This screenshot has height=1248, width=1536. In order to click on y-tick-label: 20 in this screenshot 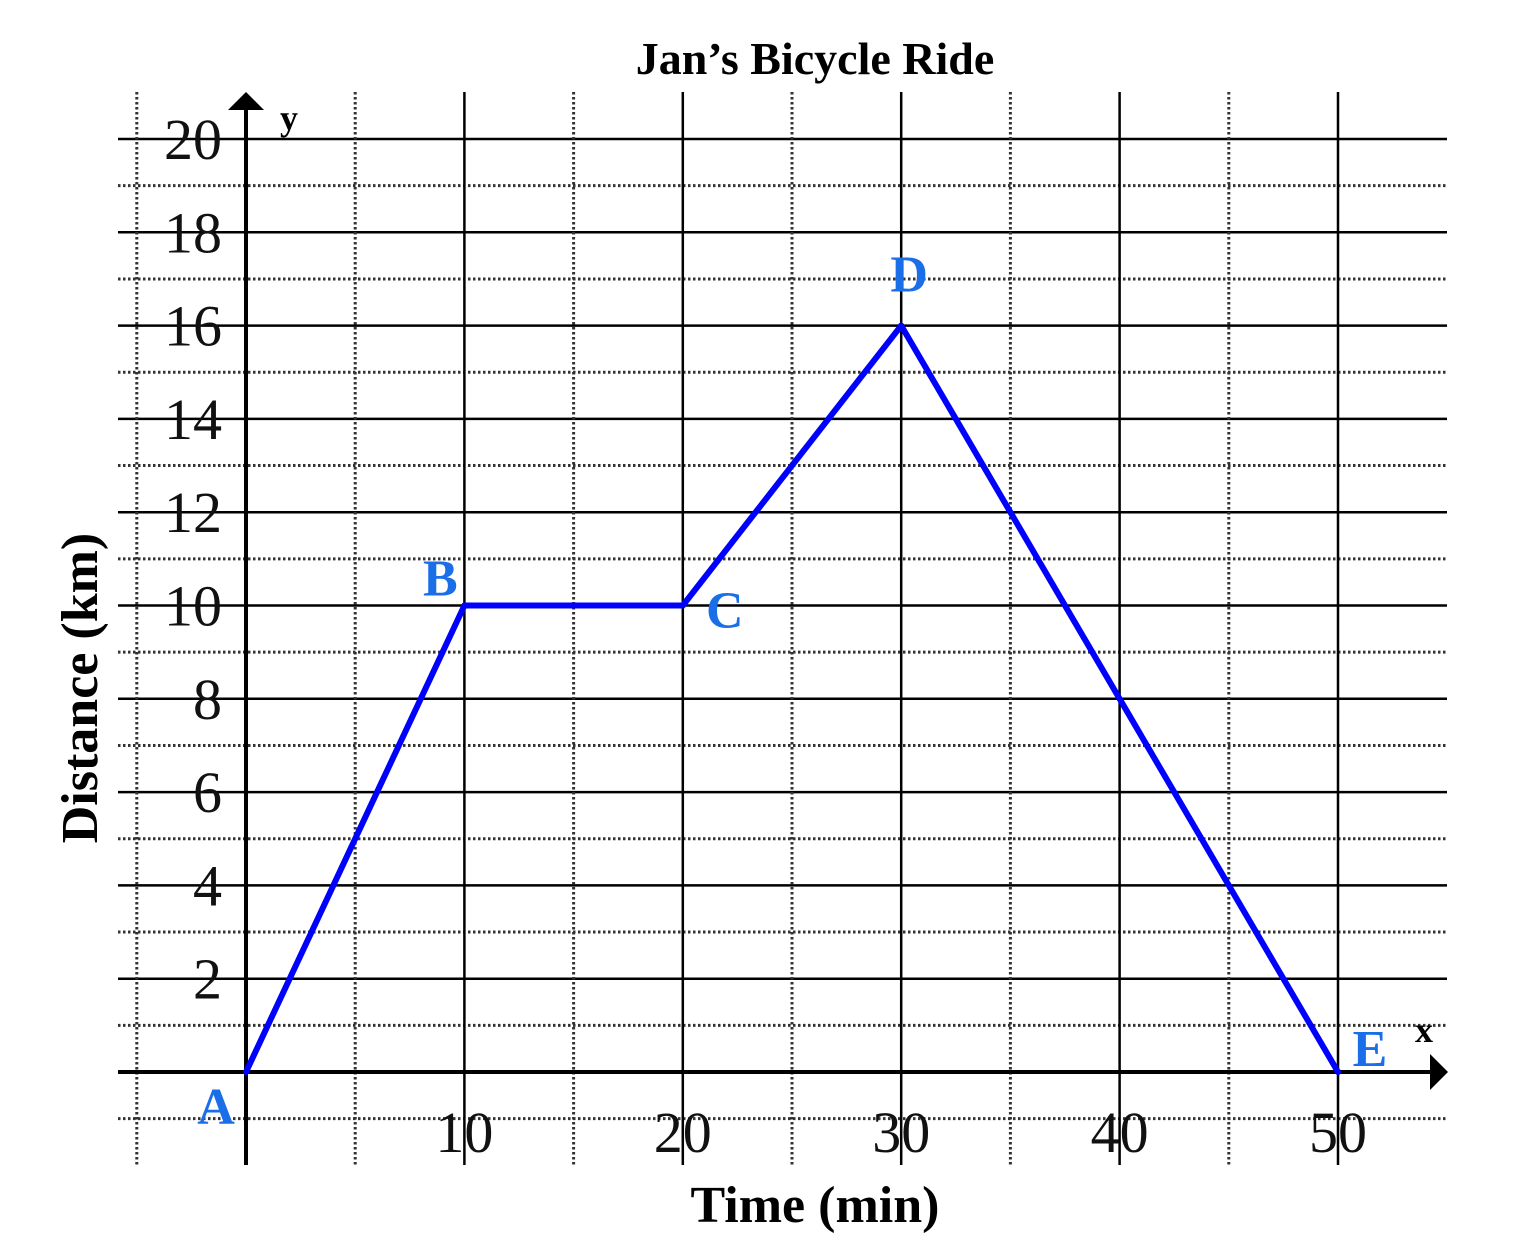, I will do `click(193, 139)`.